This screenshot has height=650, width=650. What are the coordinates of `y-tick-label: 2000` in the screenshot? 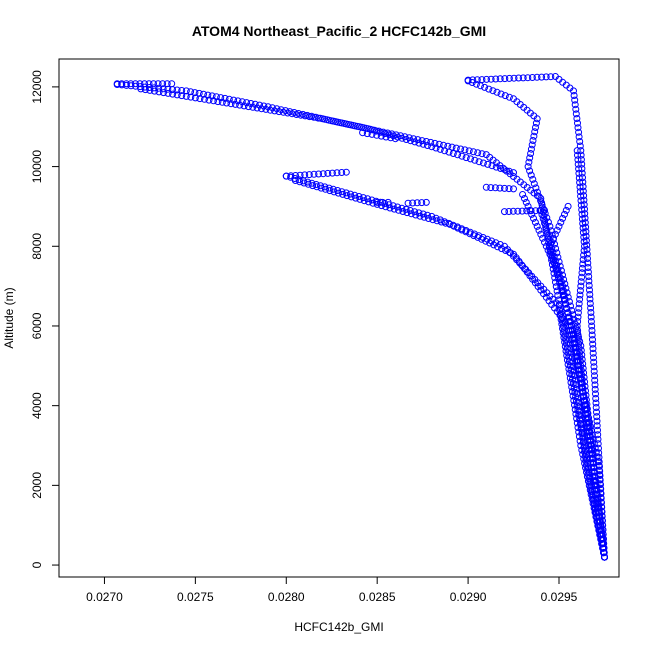 It's located at (37, 485).